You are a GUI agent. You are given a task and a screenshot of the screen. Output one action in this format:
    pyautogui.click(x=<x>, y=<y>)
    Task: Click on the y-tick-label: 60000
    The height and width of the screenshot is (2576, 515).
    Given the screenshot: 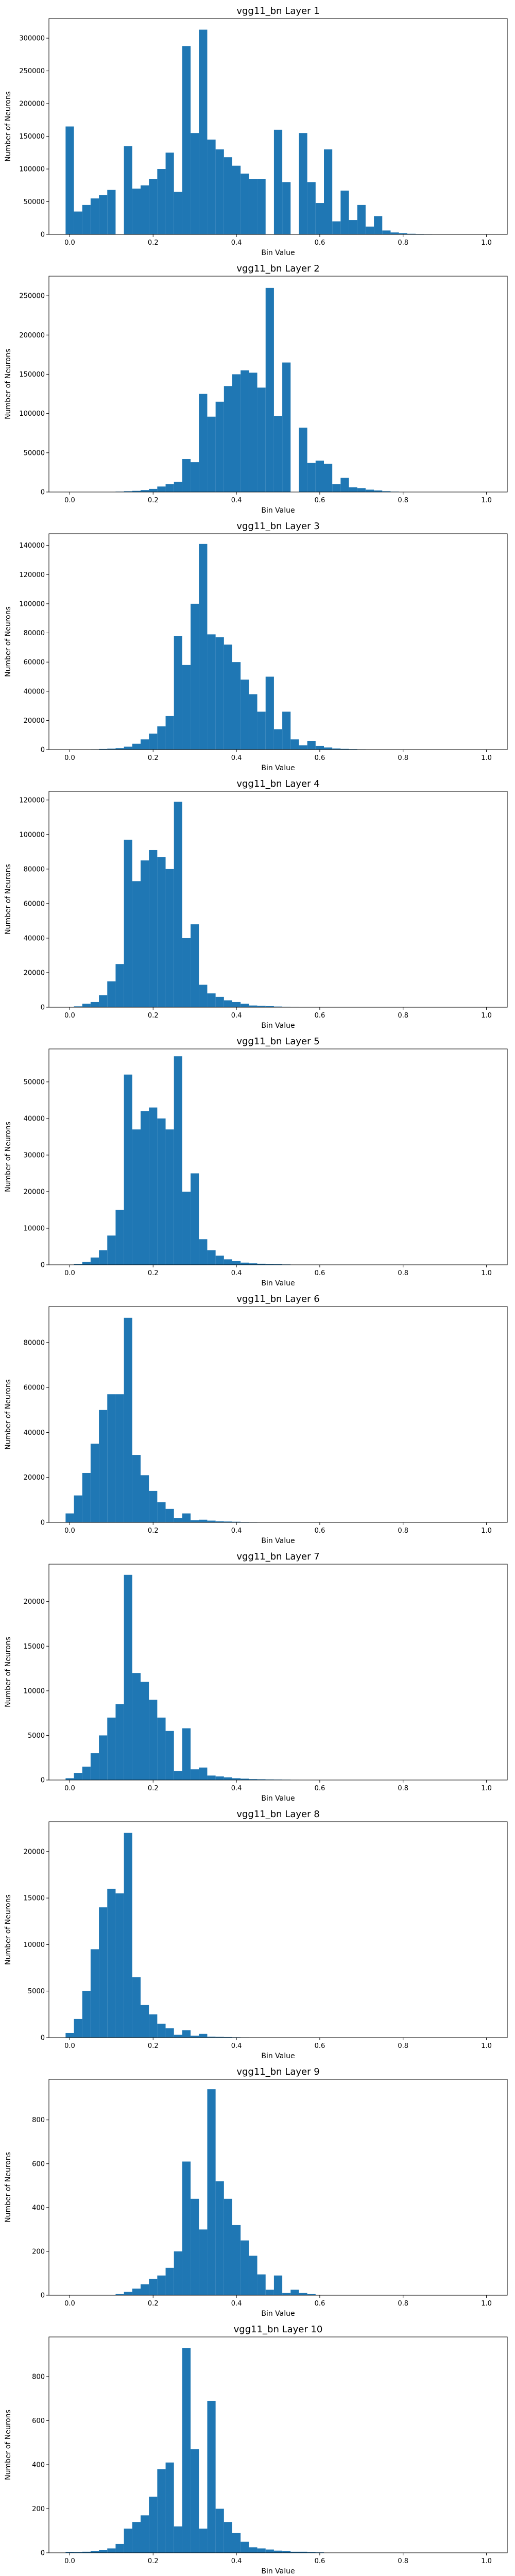 What is the action you would take?
    pyautogui.click(x=34, y=663)
    